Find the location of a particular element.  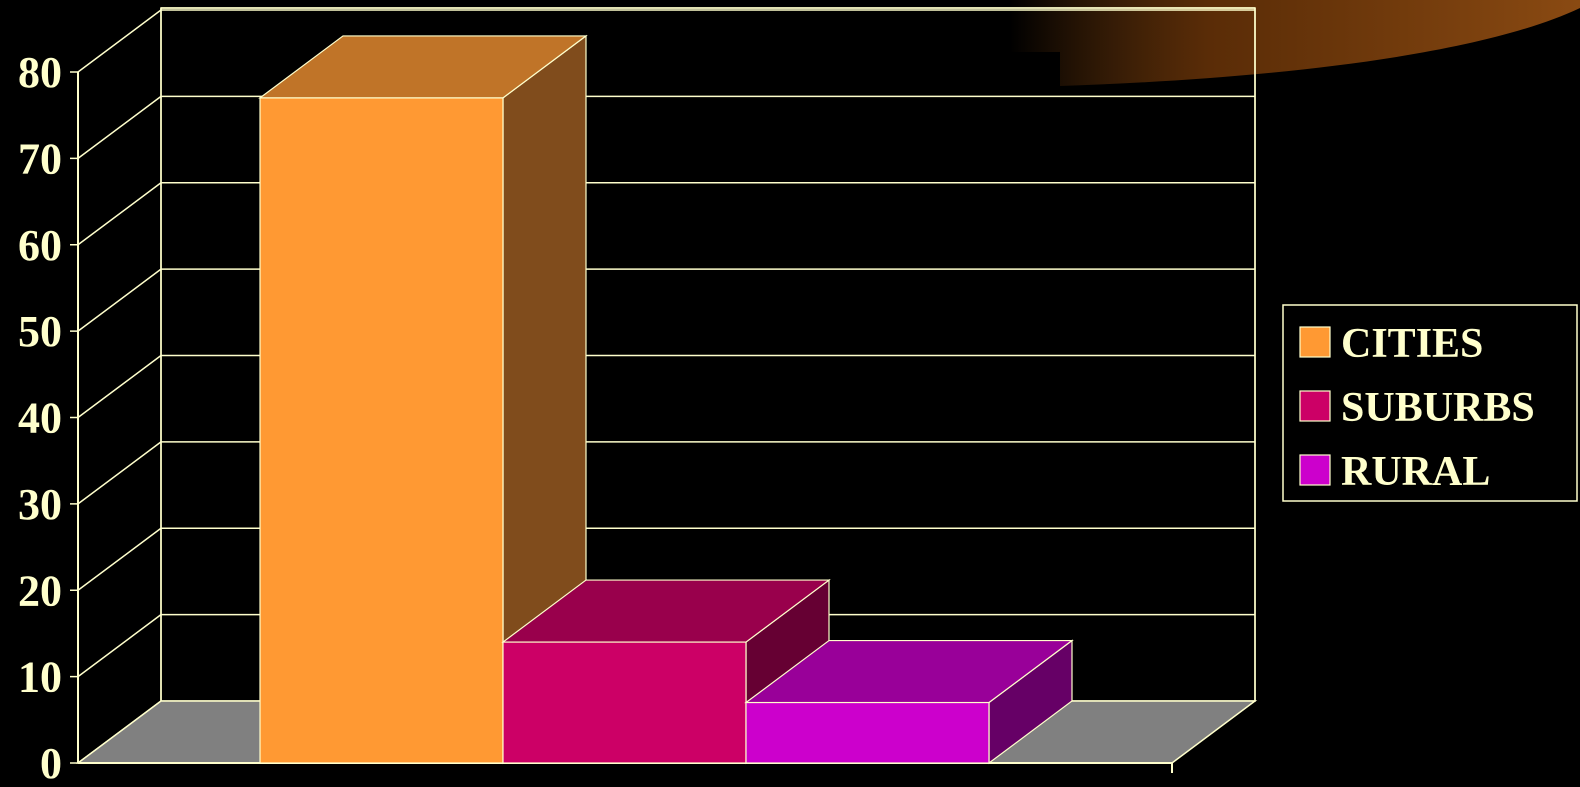

y-tick-label: 20 is located at coordinates (40, 590).